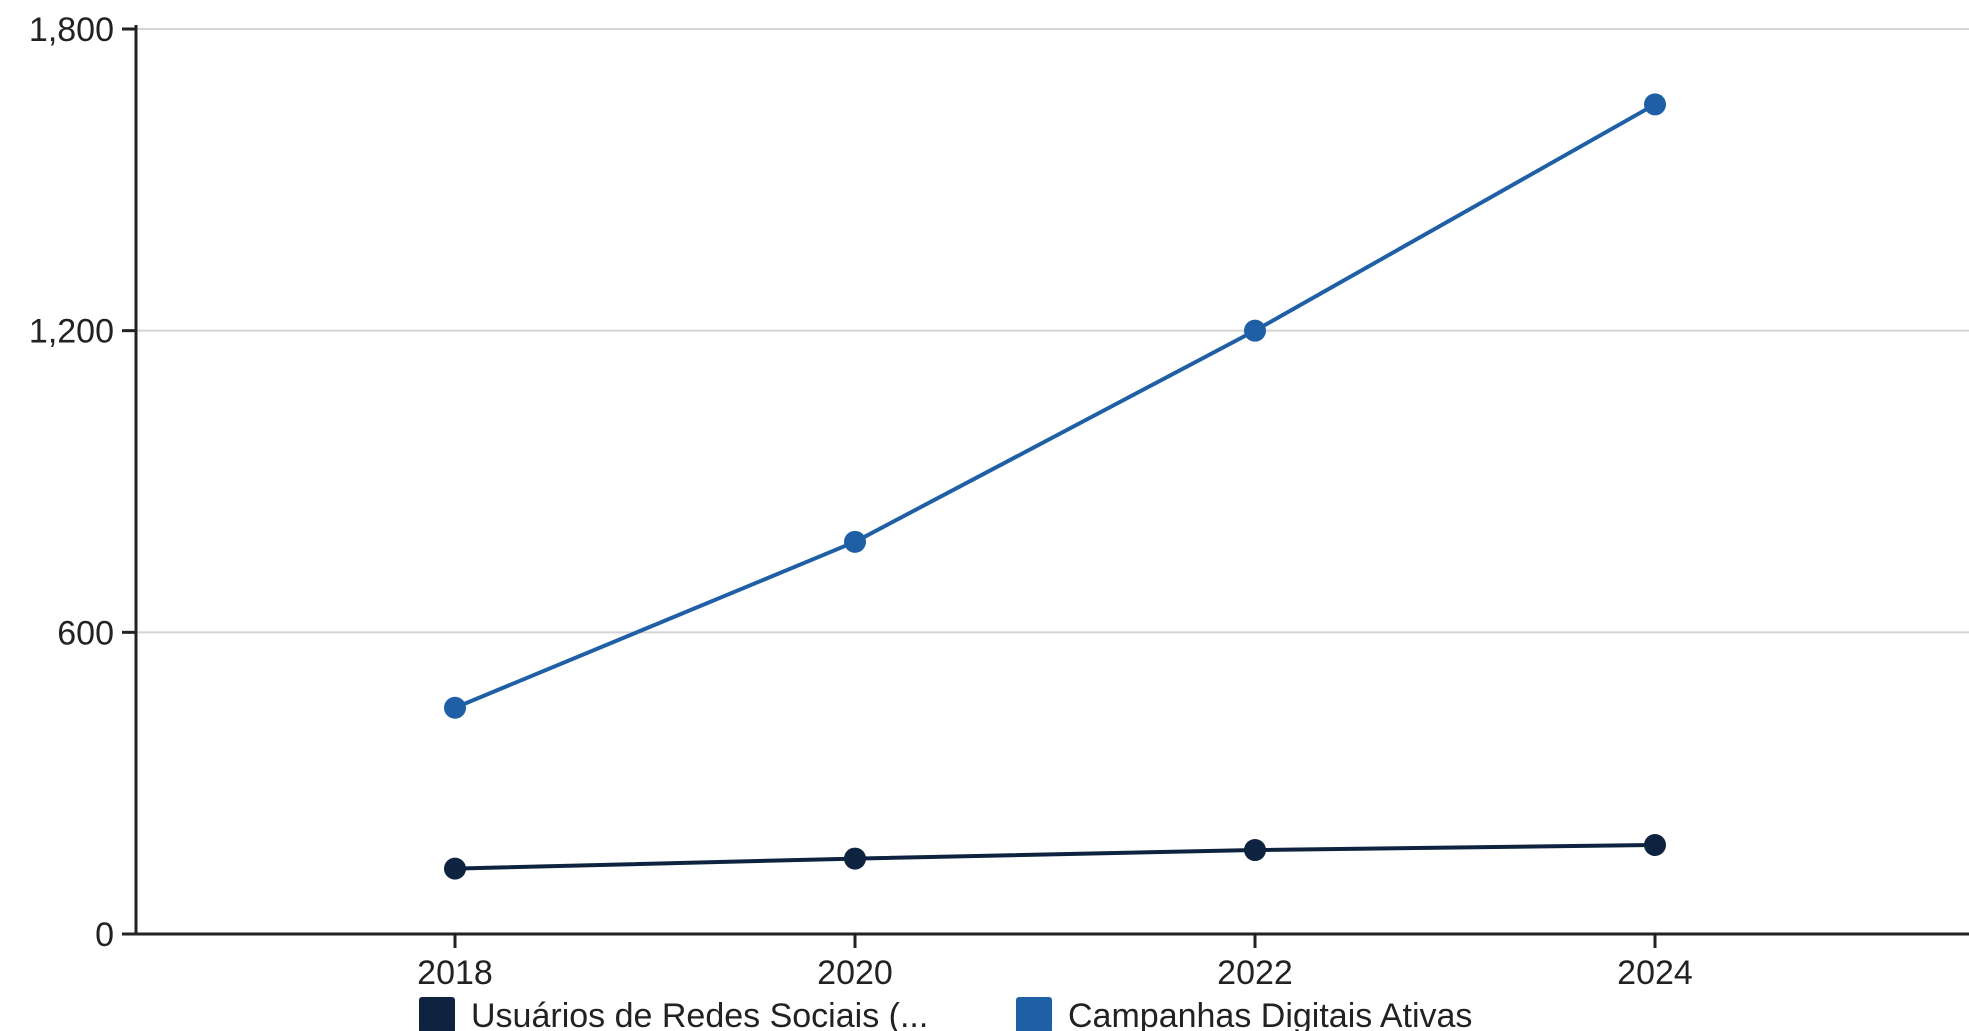 The height and width of the screenshot is (1031, 1969). Describe the element at coordinates (1655, 973) in the screenshot. I see `x-tick-label: 2024` at that location.